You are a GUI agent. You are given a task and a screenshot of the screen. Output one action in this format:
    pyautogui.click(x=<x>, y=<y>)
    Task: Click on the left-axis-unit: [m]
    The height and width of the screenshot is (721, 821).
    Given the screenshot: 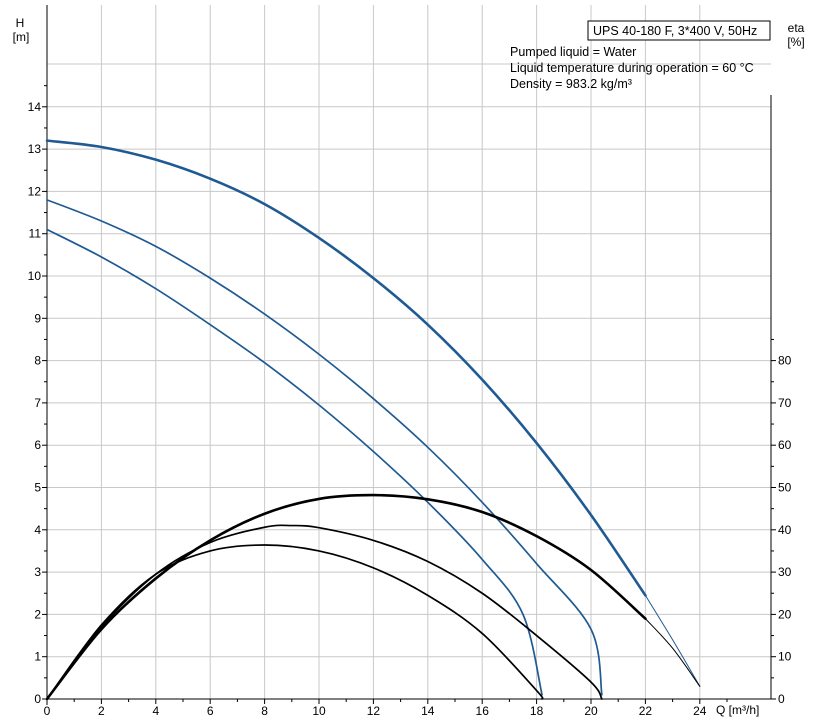 What is the action you would take?
    pyautogui.click(x=21, y=37)
    